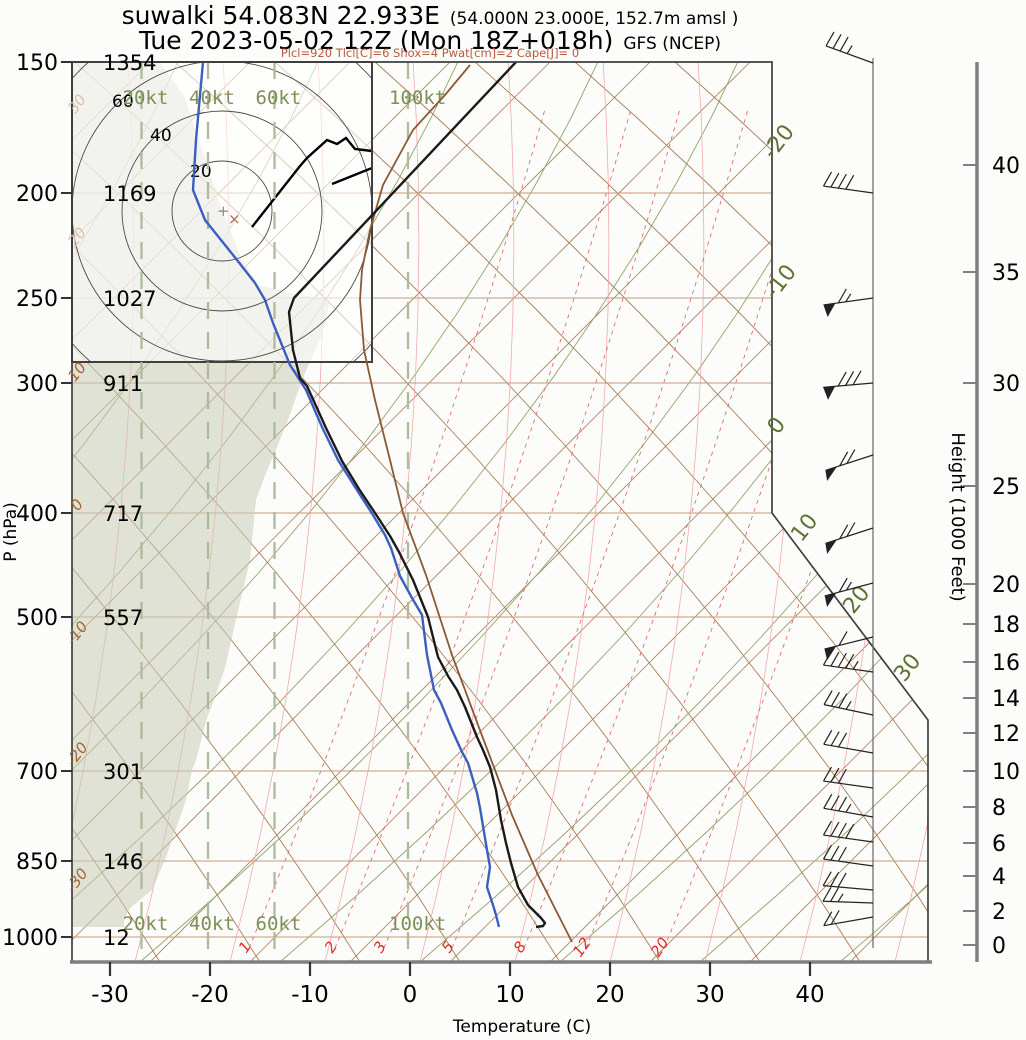  What do you see at coordinates (37, 63) in the screenshot?
I see `pressure-tick-label: 150` at bounding box center [37, 63].